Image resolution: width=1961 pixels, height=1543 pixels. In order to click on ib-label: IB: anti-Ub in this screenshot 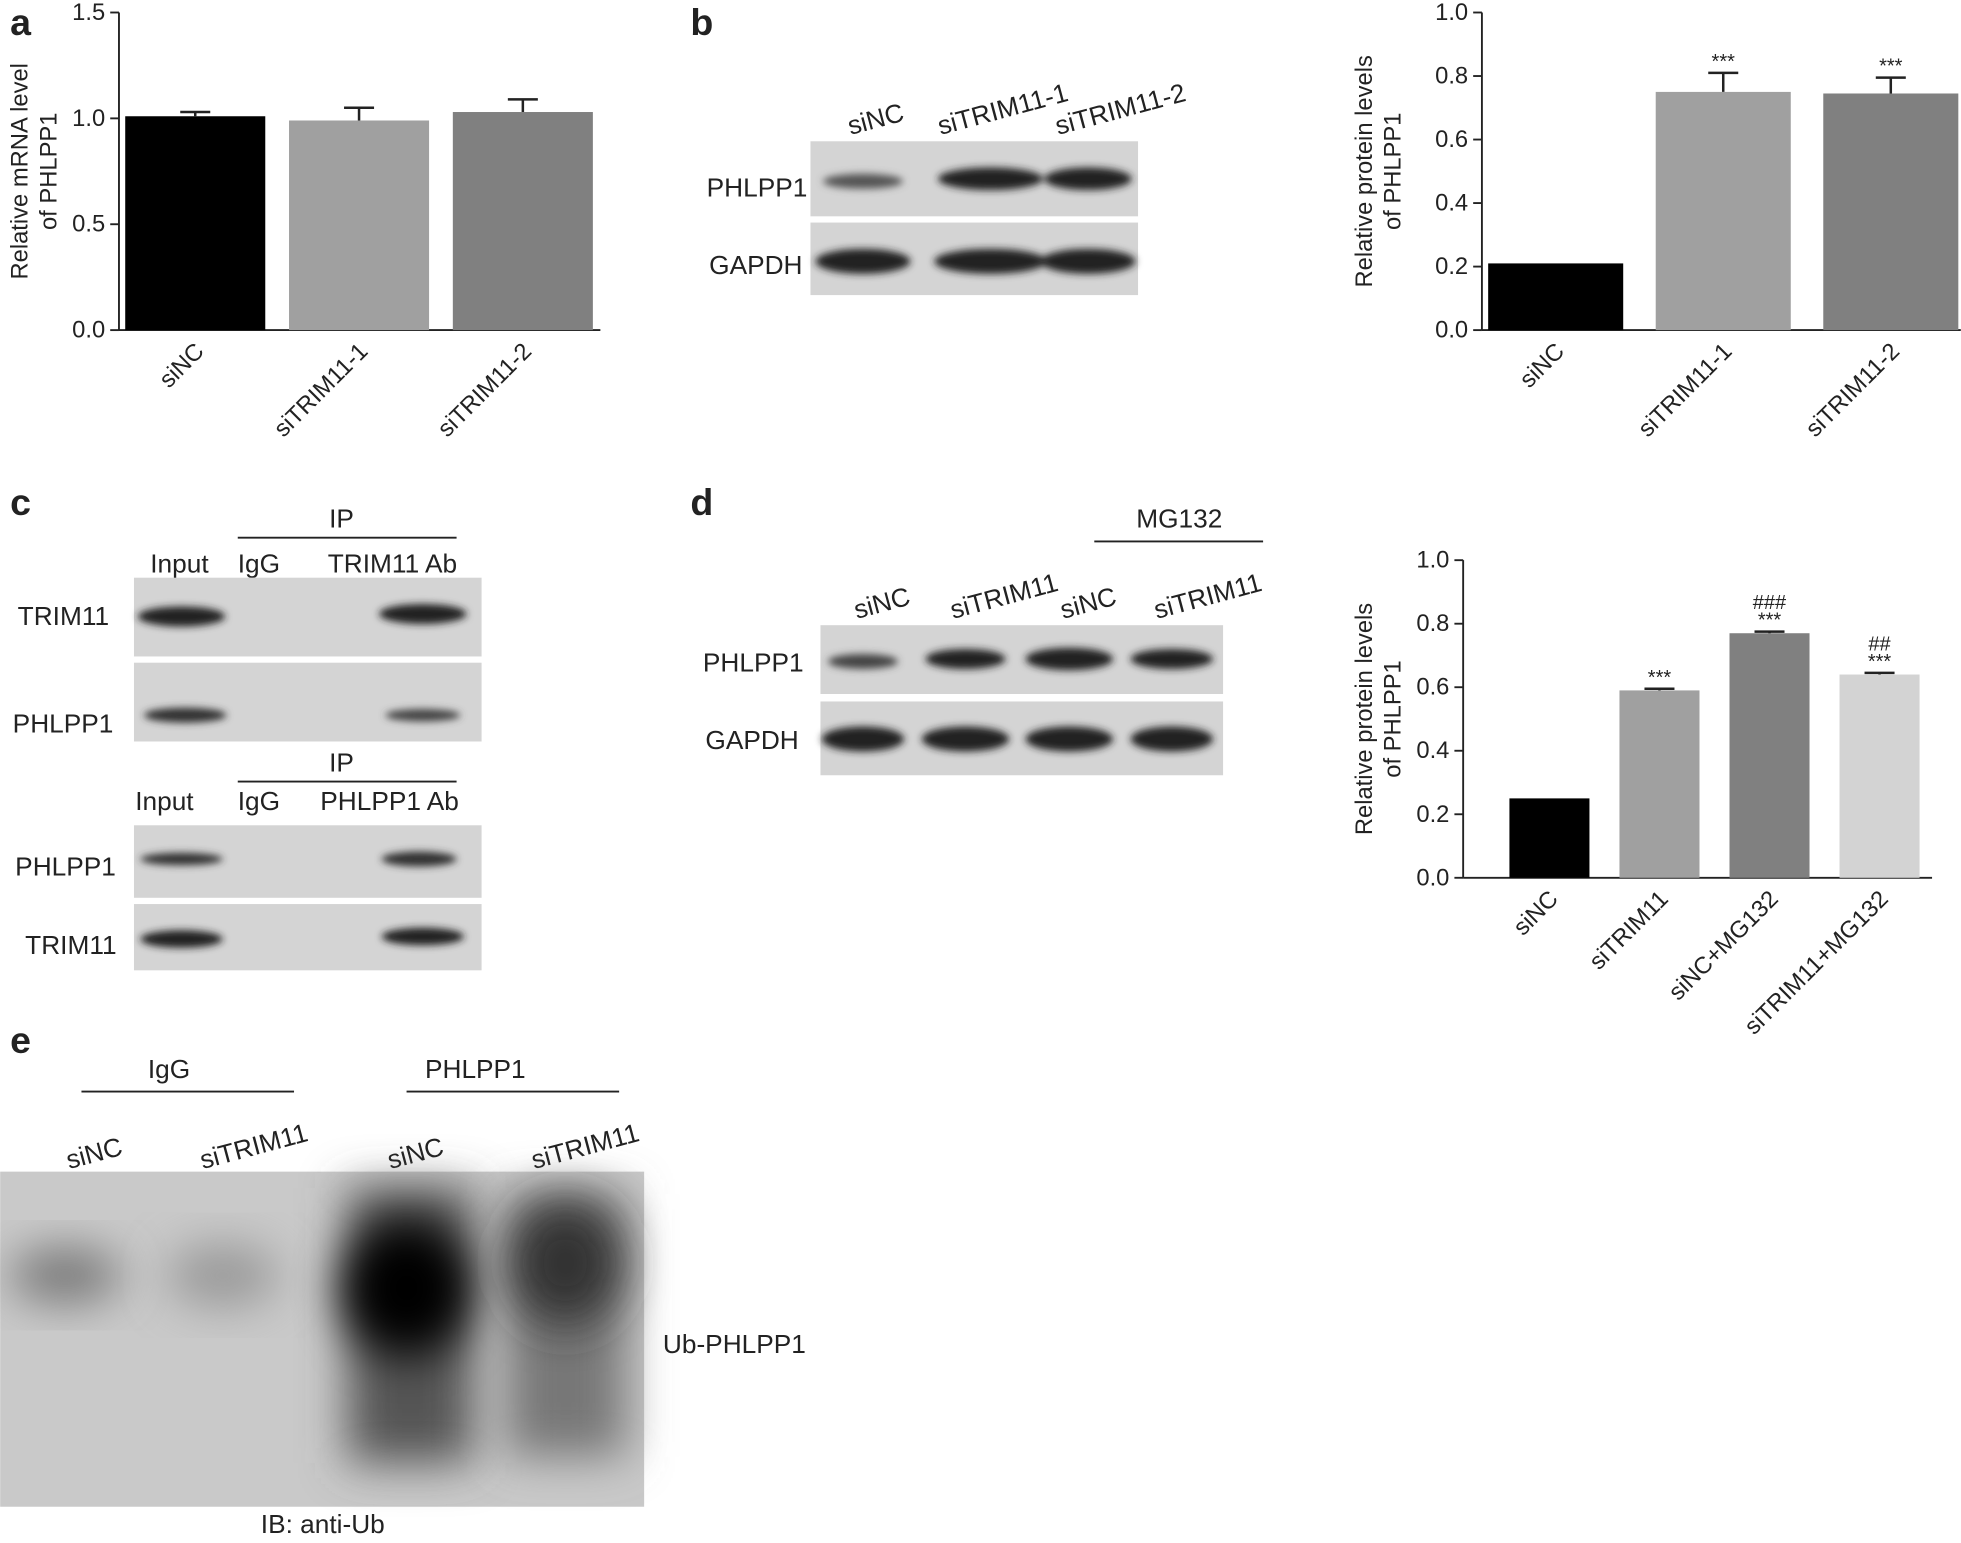, I will do `click(323, 1523)`.